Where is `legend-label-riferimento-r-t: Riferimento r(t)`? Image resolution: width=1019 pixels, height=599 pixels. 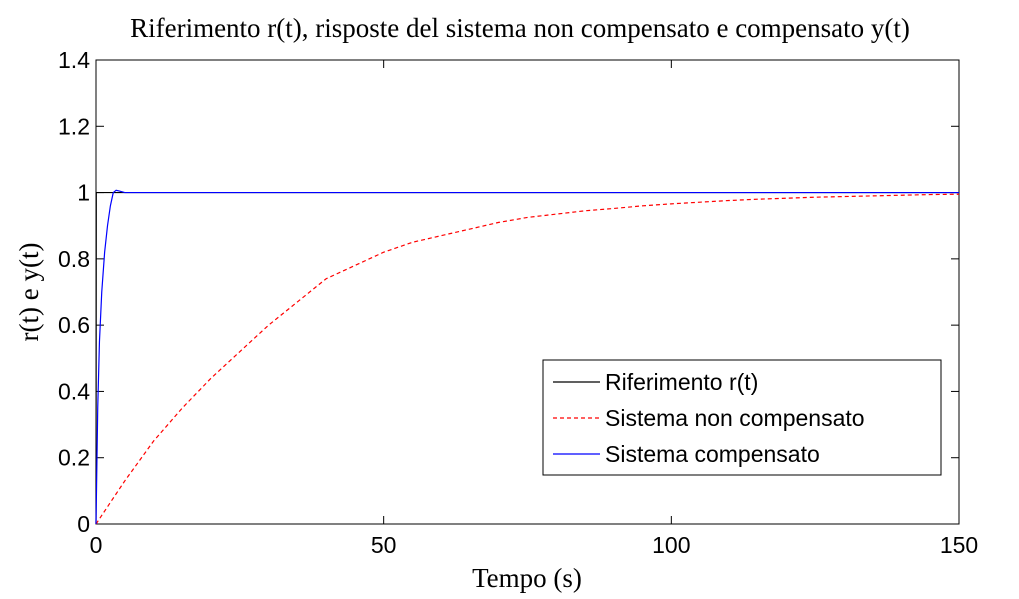 legend-label-riferimento-r-t: Riferimento r(t) is located at coordinates (681, 382).